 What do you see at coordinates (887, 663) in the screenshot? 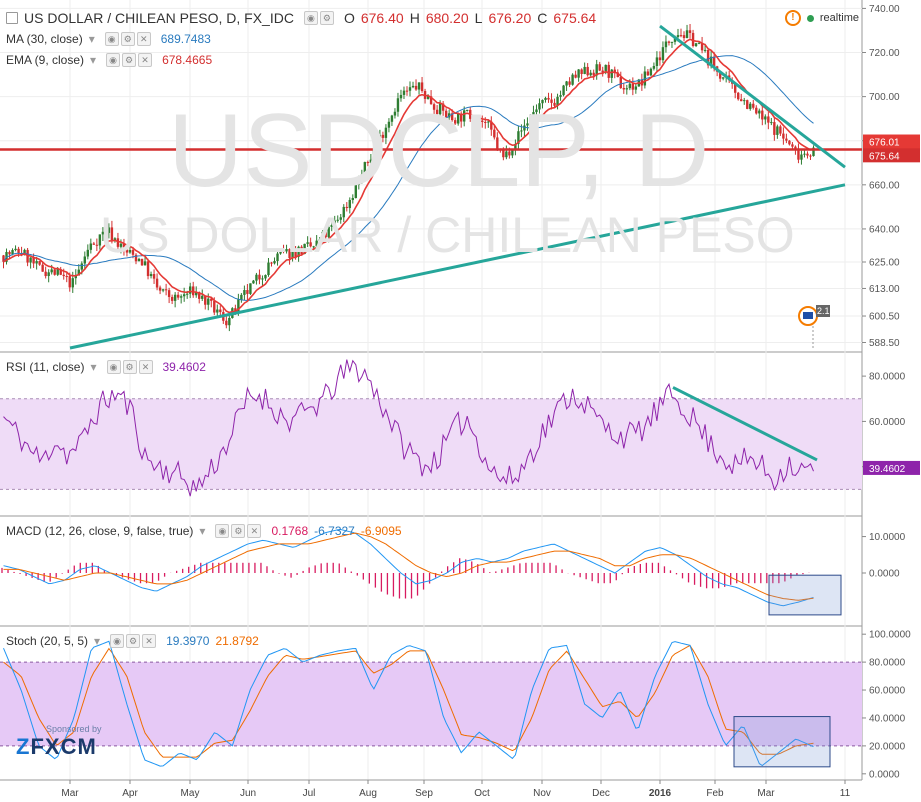
I see `stoch-tick-label: 80.0000` at bounding box center [887, 663].